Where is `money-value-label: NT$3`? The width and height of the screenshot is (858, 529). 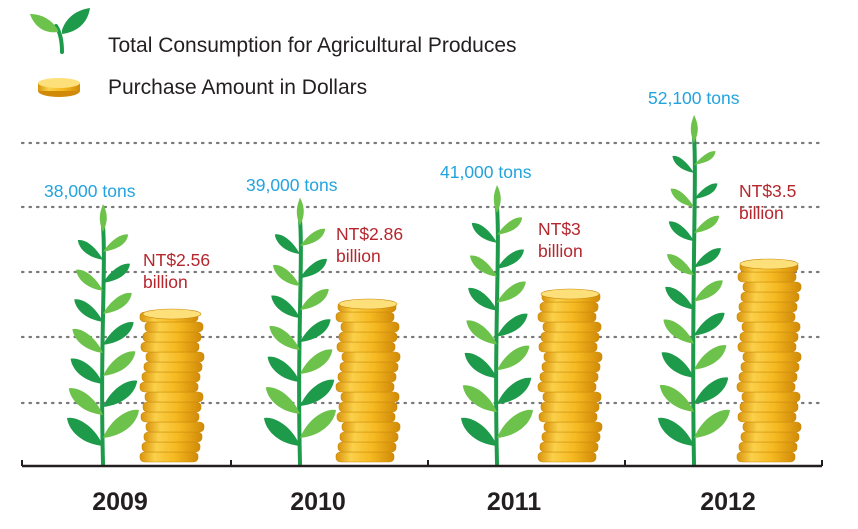
money-value-label: NT$3 is located at coordinates (559, 229).